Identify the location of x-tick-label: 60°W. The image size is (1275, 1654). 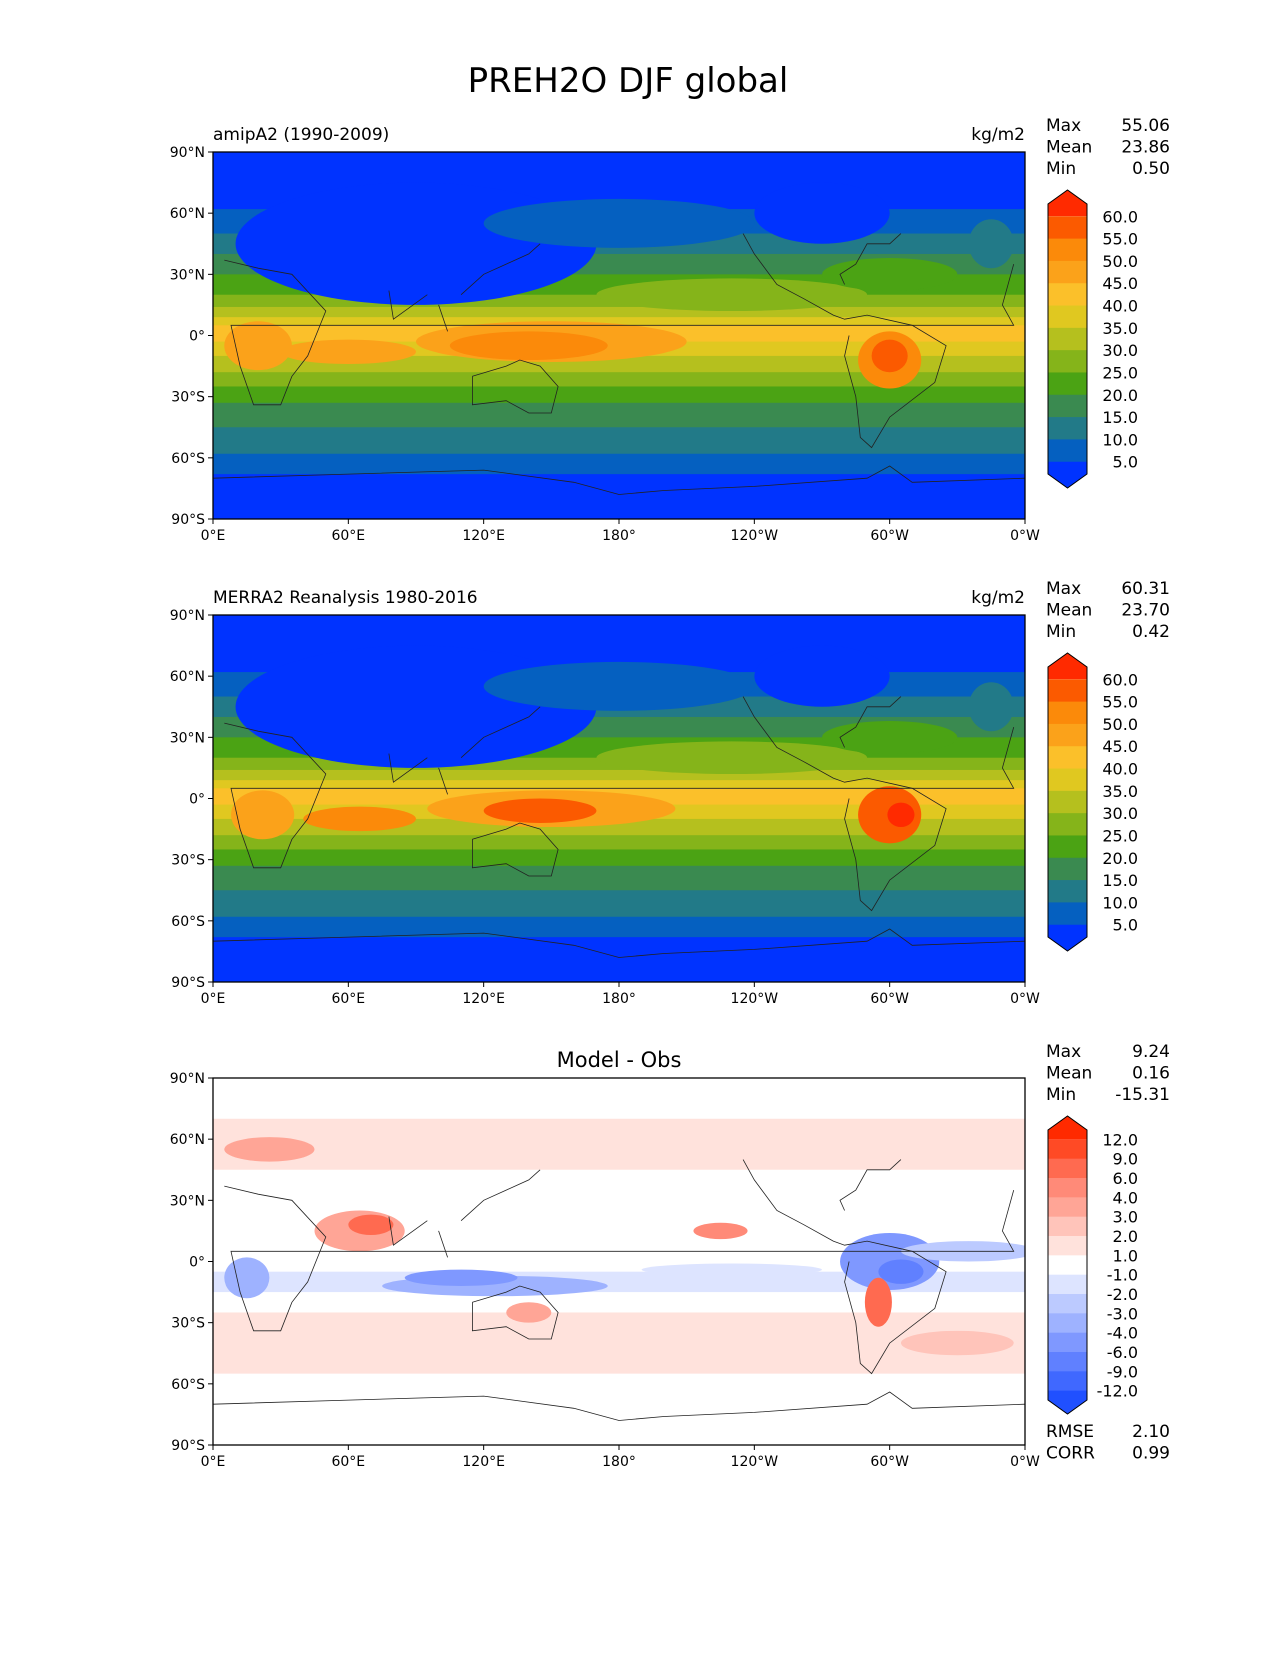
(889, 1462).